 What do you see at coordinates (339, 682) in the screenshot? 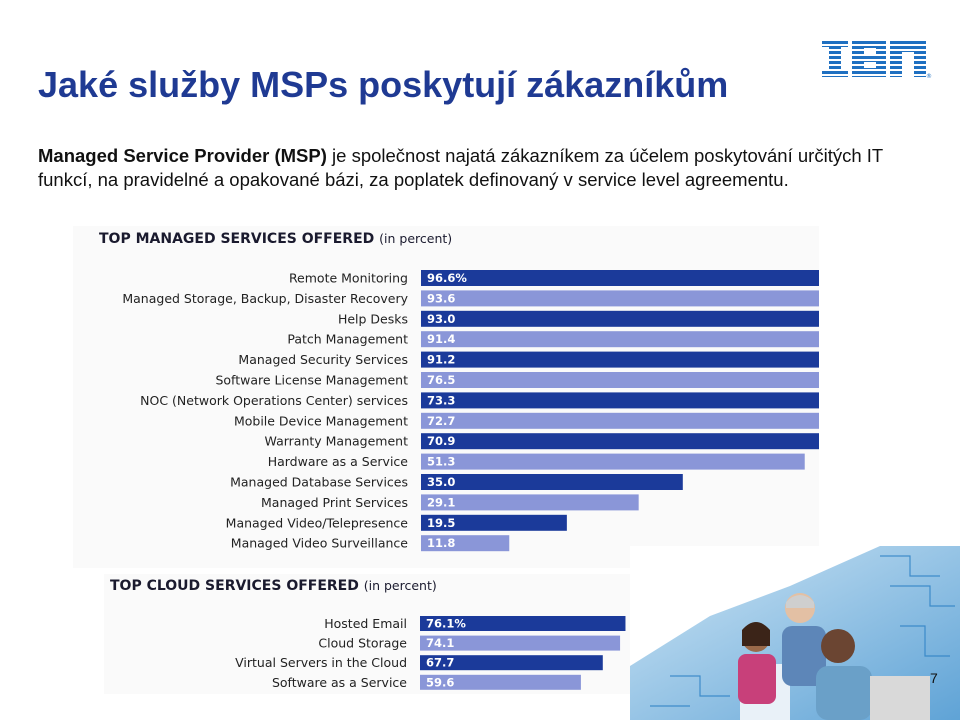
I see `category-label: Software as a Service` at bounding box center [339, 682].